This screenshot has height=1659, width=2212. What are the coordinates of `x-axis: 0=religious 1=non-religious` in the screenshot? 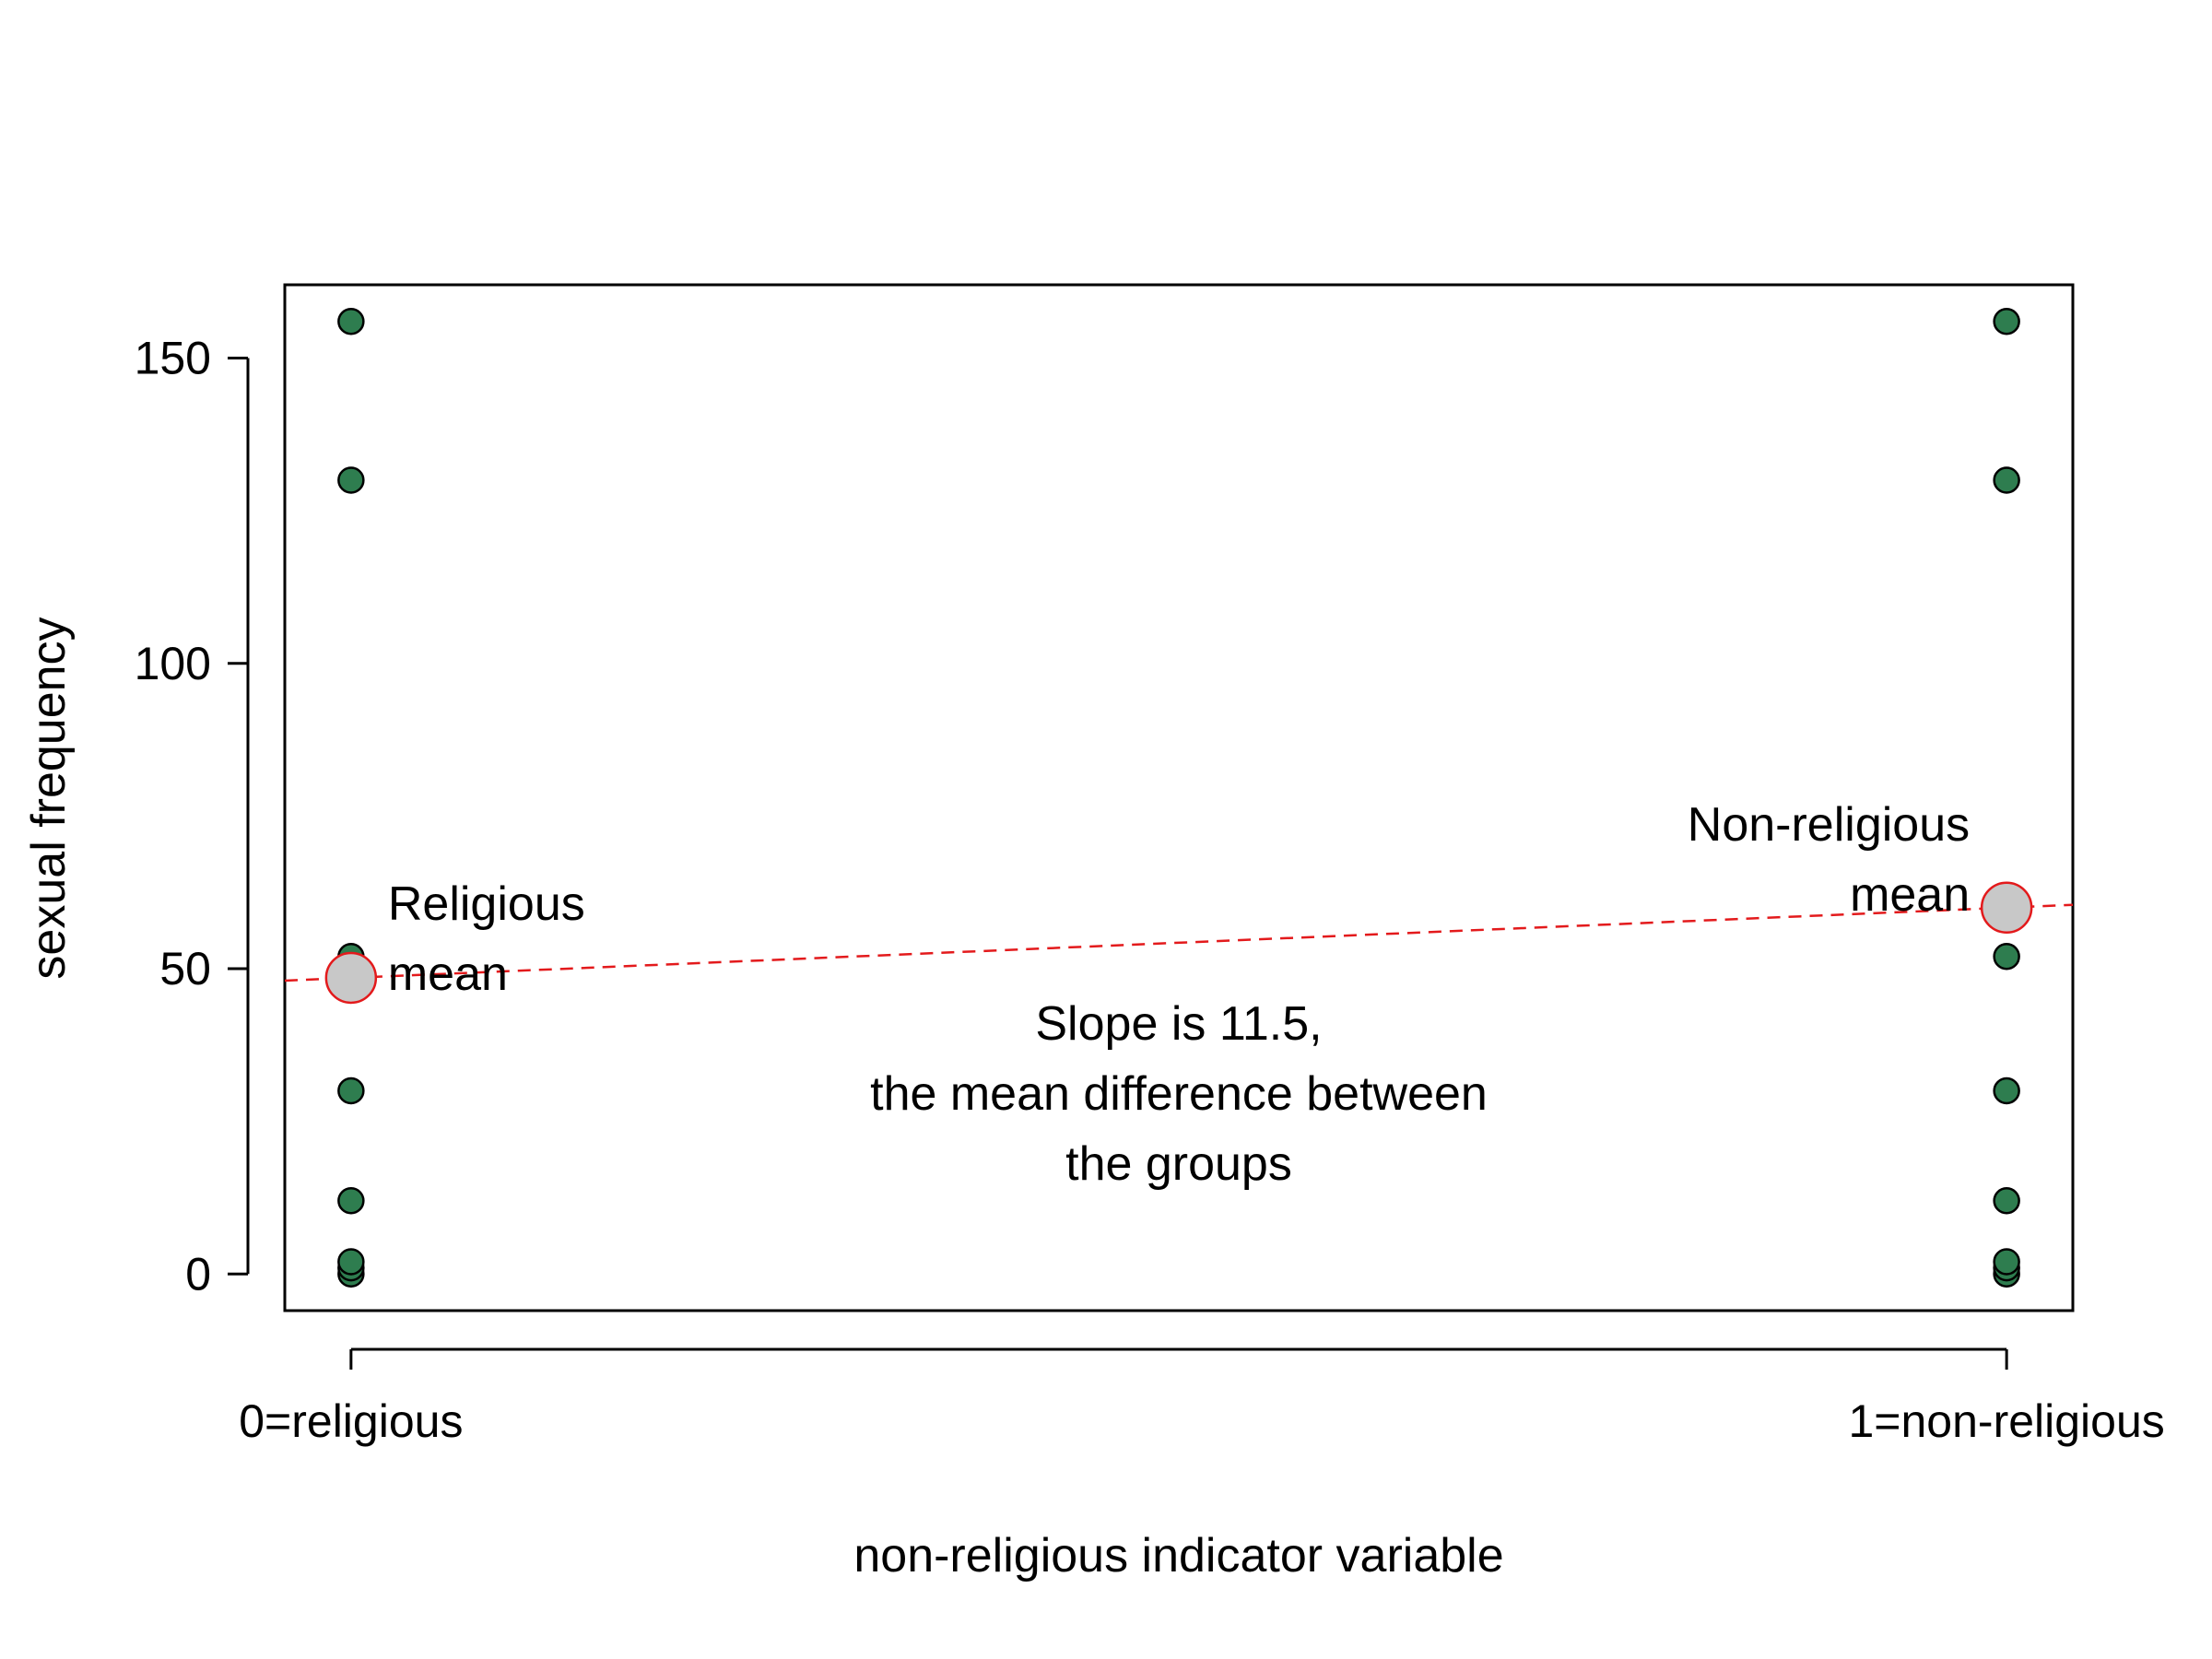 It's located at (1202, 1397).